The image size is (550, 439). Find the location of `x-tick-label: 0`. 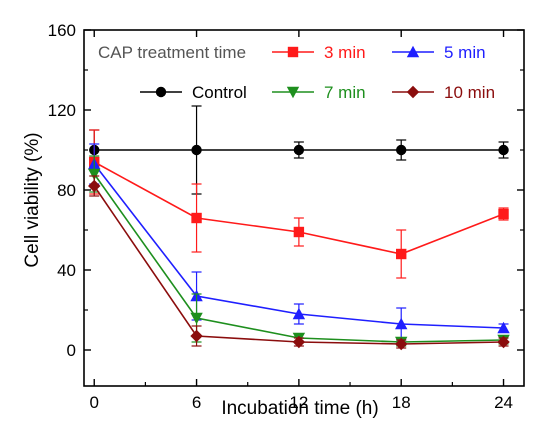

x-tick-label: 0 is located at coordinates (93, 402).